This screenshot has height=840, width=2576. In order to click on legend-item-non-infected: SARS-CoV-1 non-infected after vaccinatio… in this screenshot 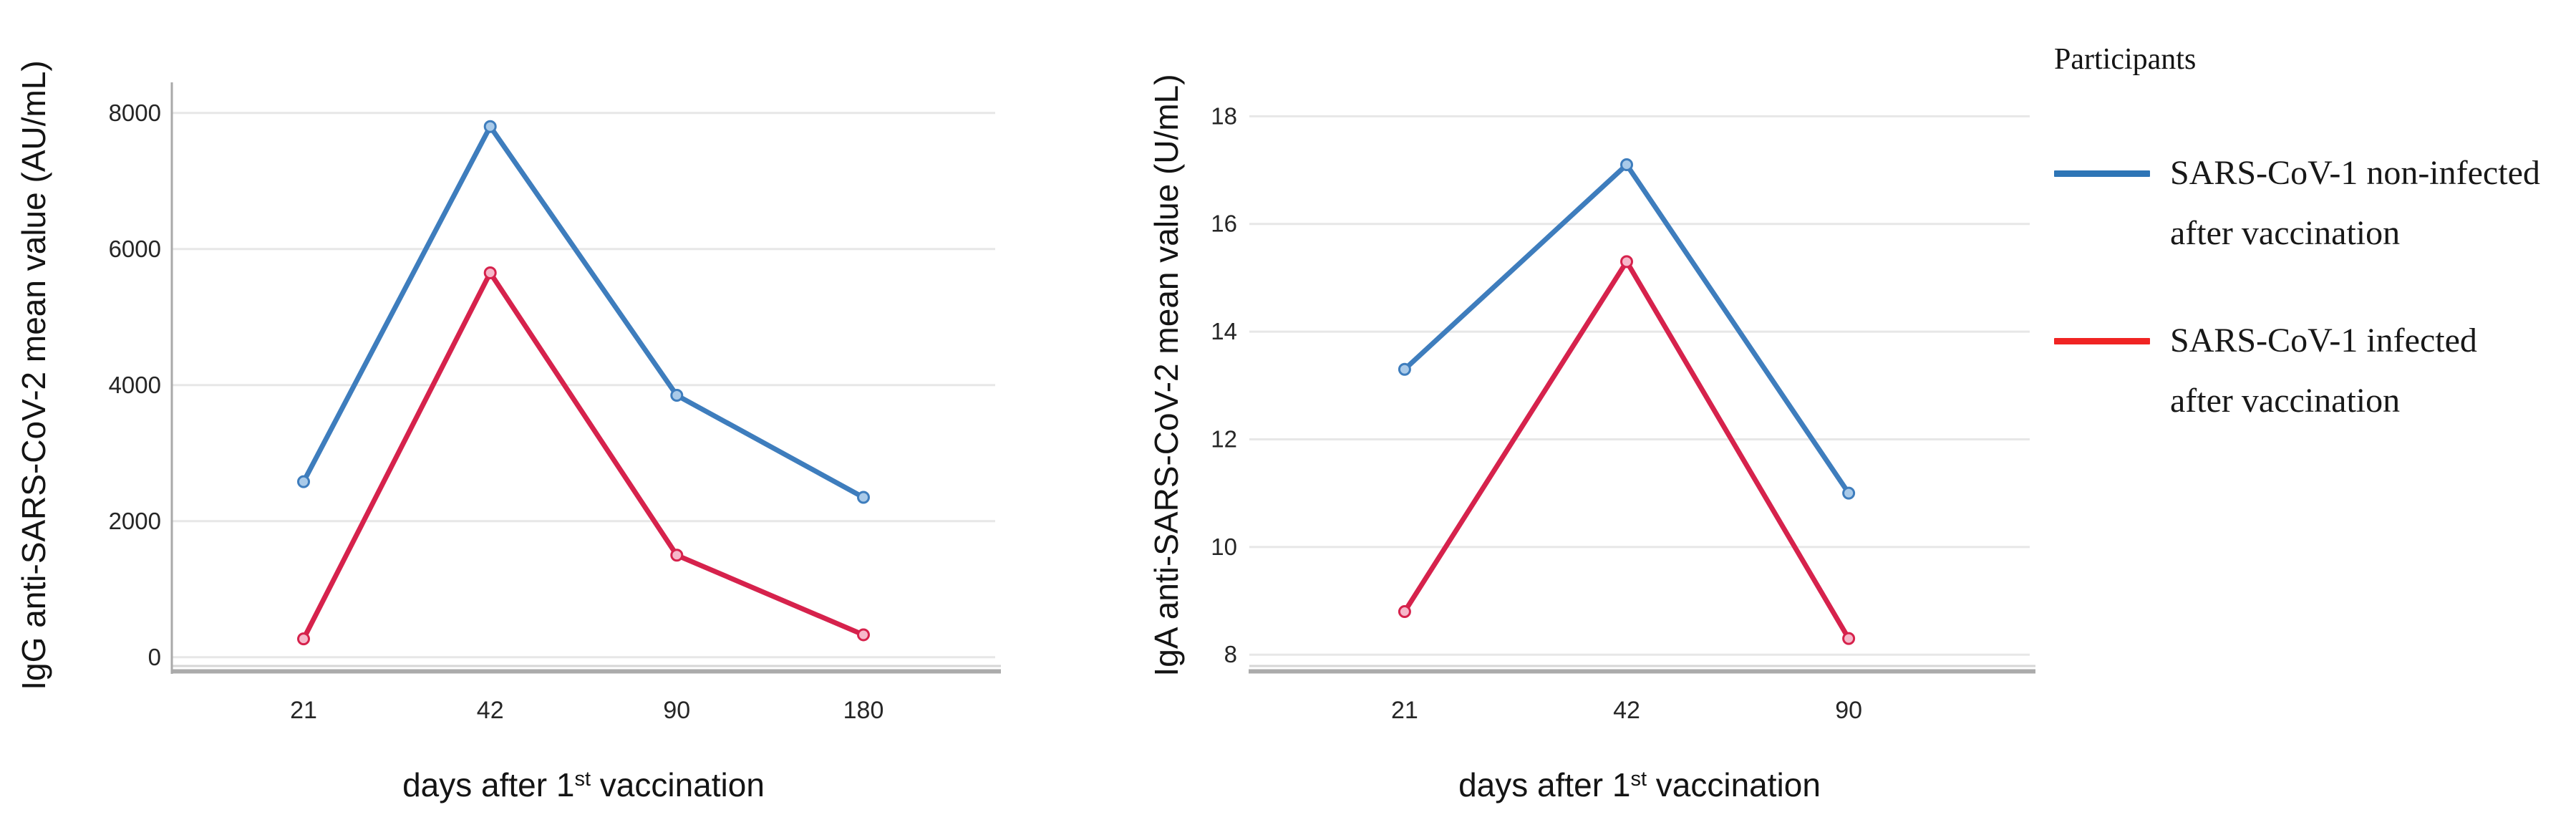, I will do `click(2312, 203)`.